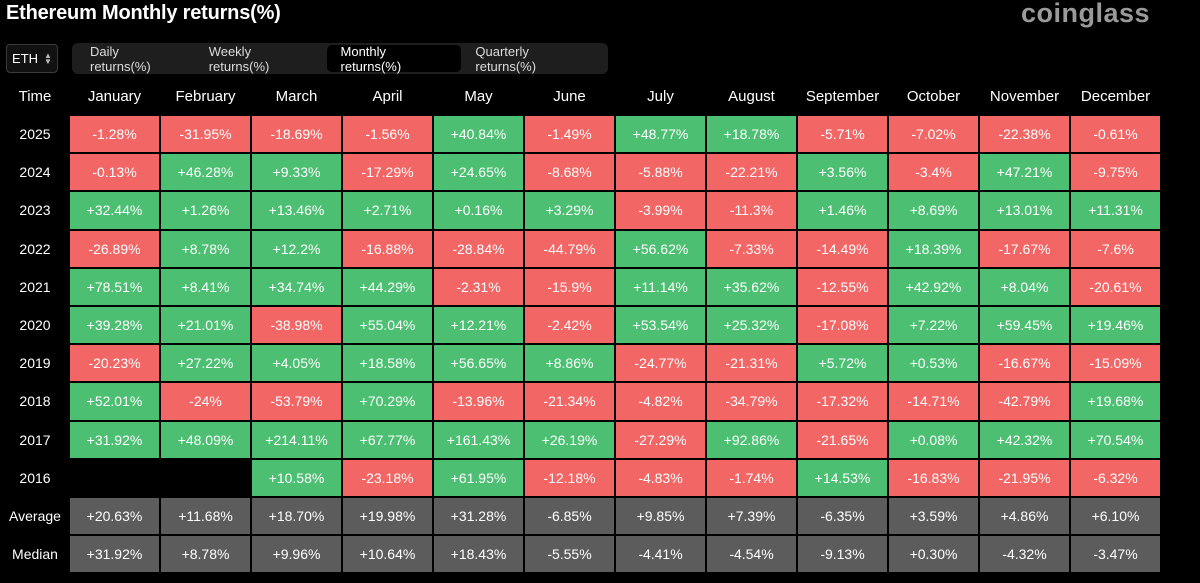  What do you see at coordinates (114, 554) in the screenshot?
I see `summary-cell: +31.92%` at bounding box center [114, 554].